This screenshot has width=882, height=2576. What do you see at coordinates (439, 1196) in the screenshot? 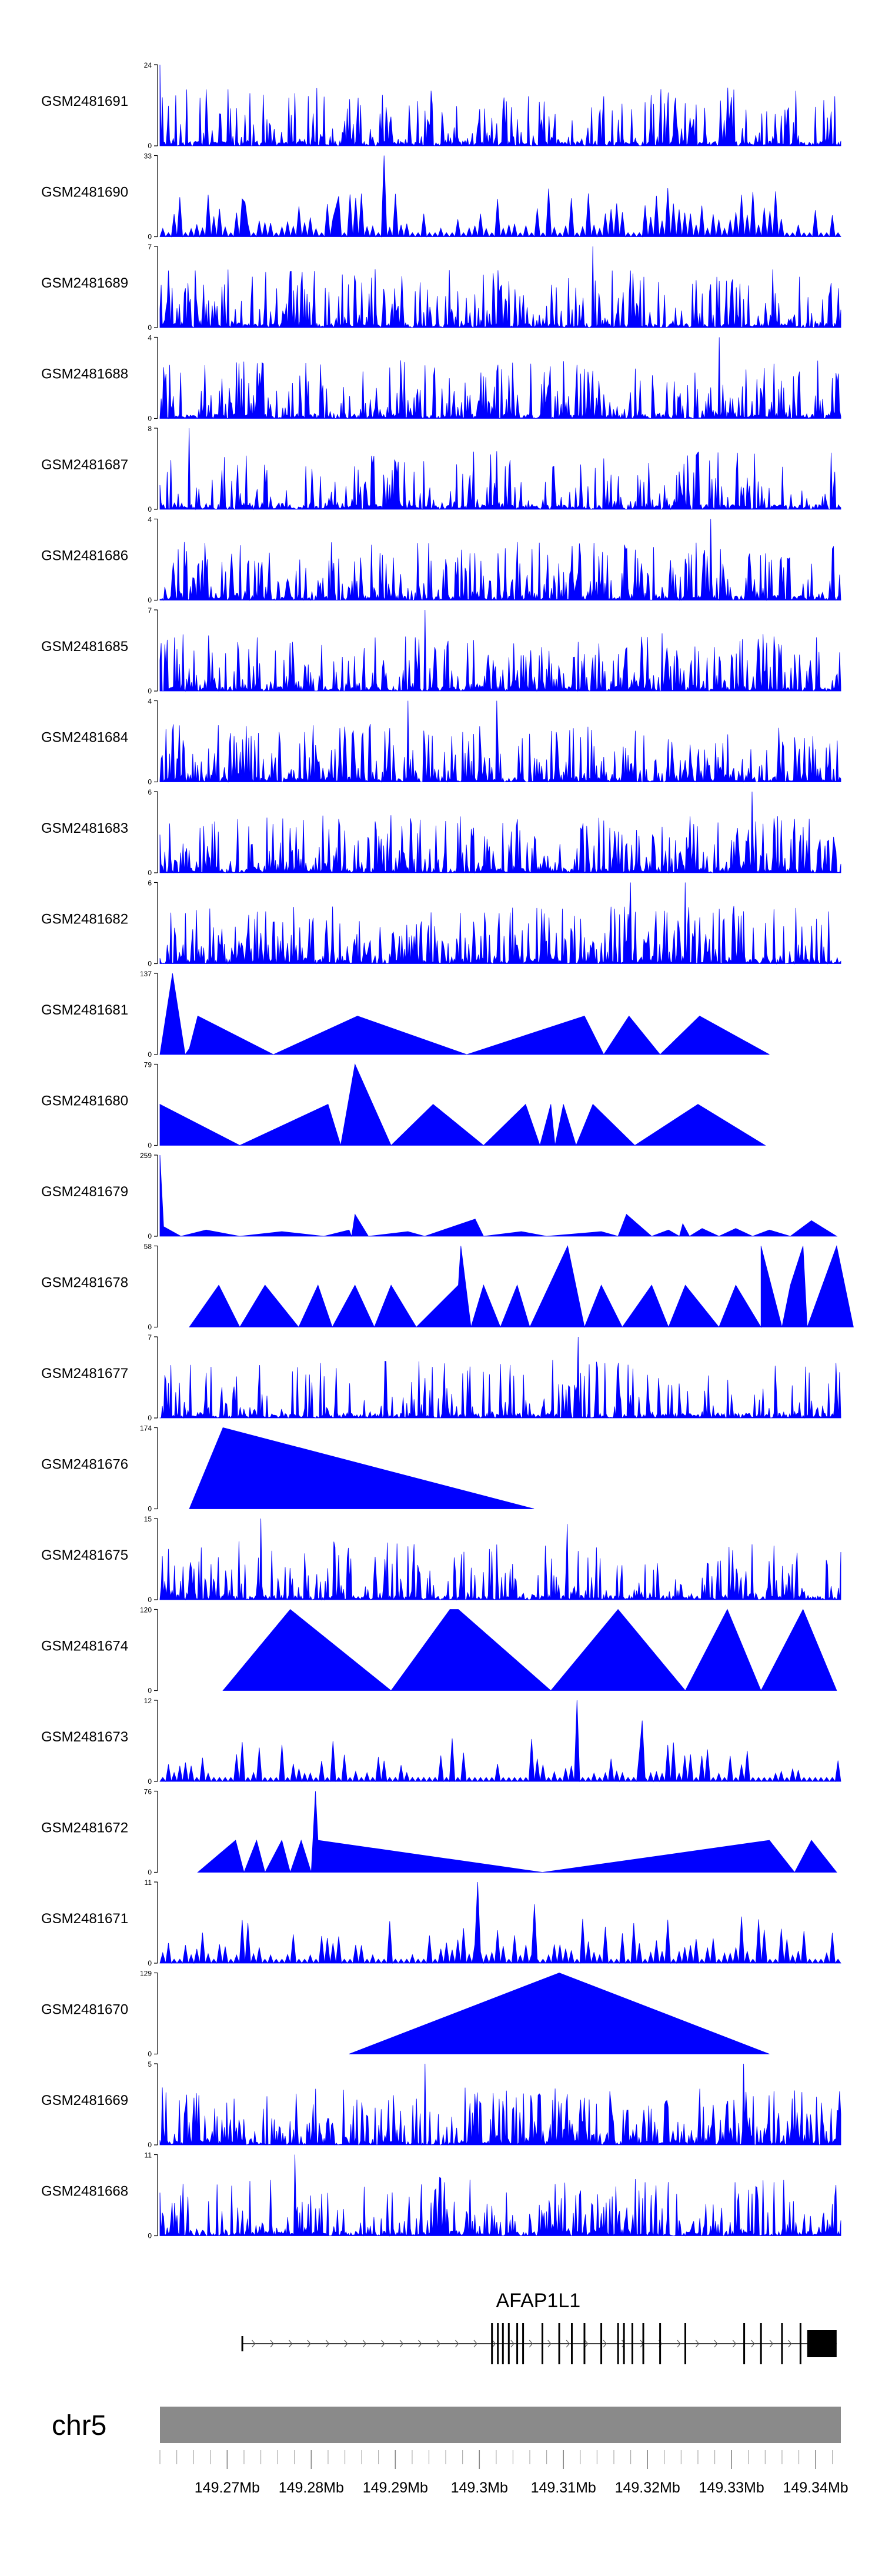
I see `track-GSM2481679: GSM2481679 259 0` at bounding box center [439, 1196].